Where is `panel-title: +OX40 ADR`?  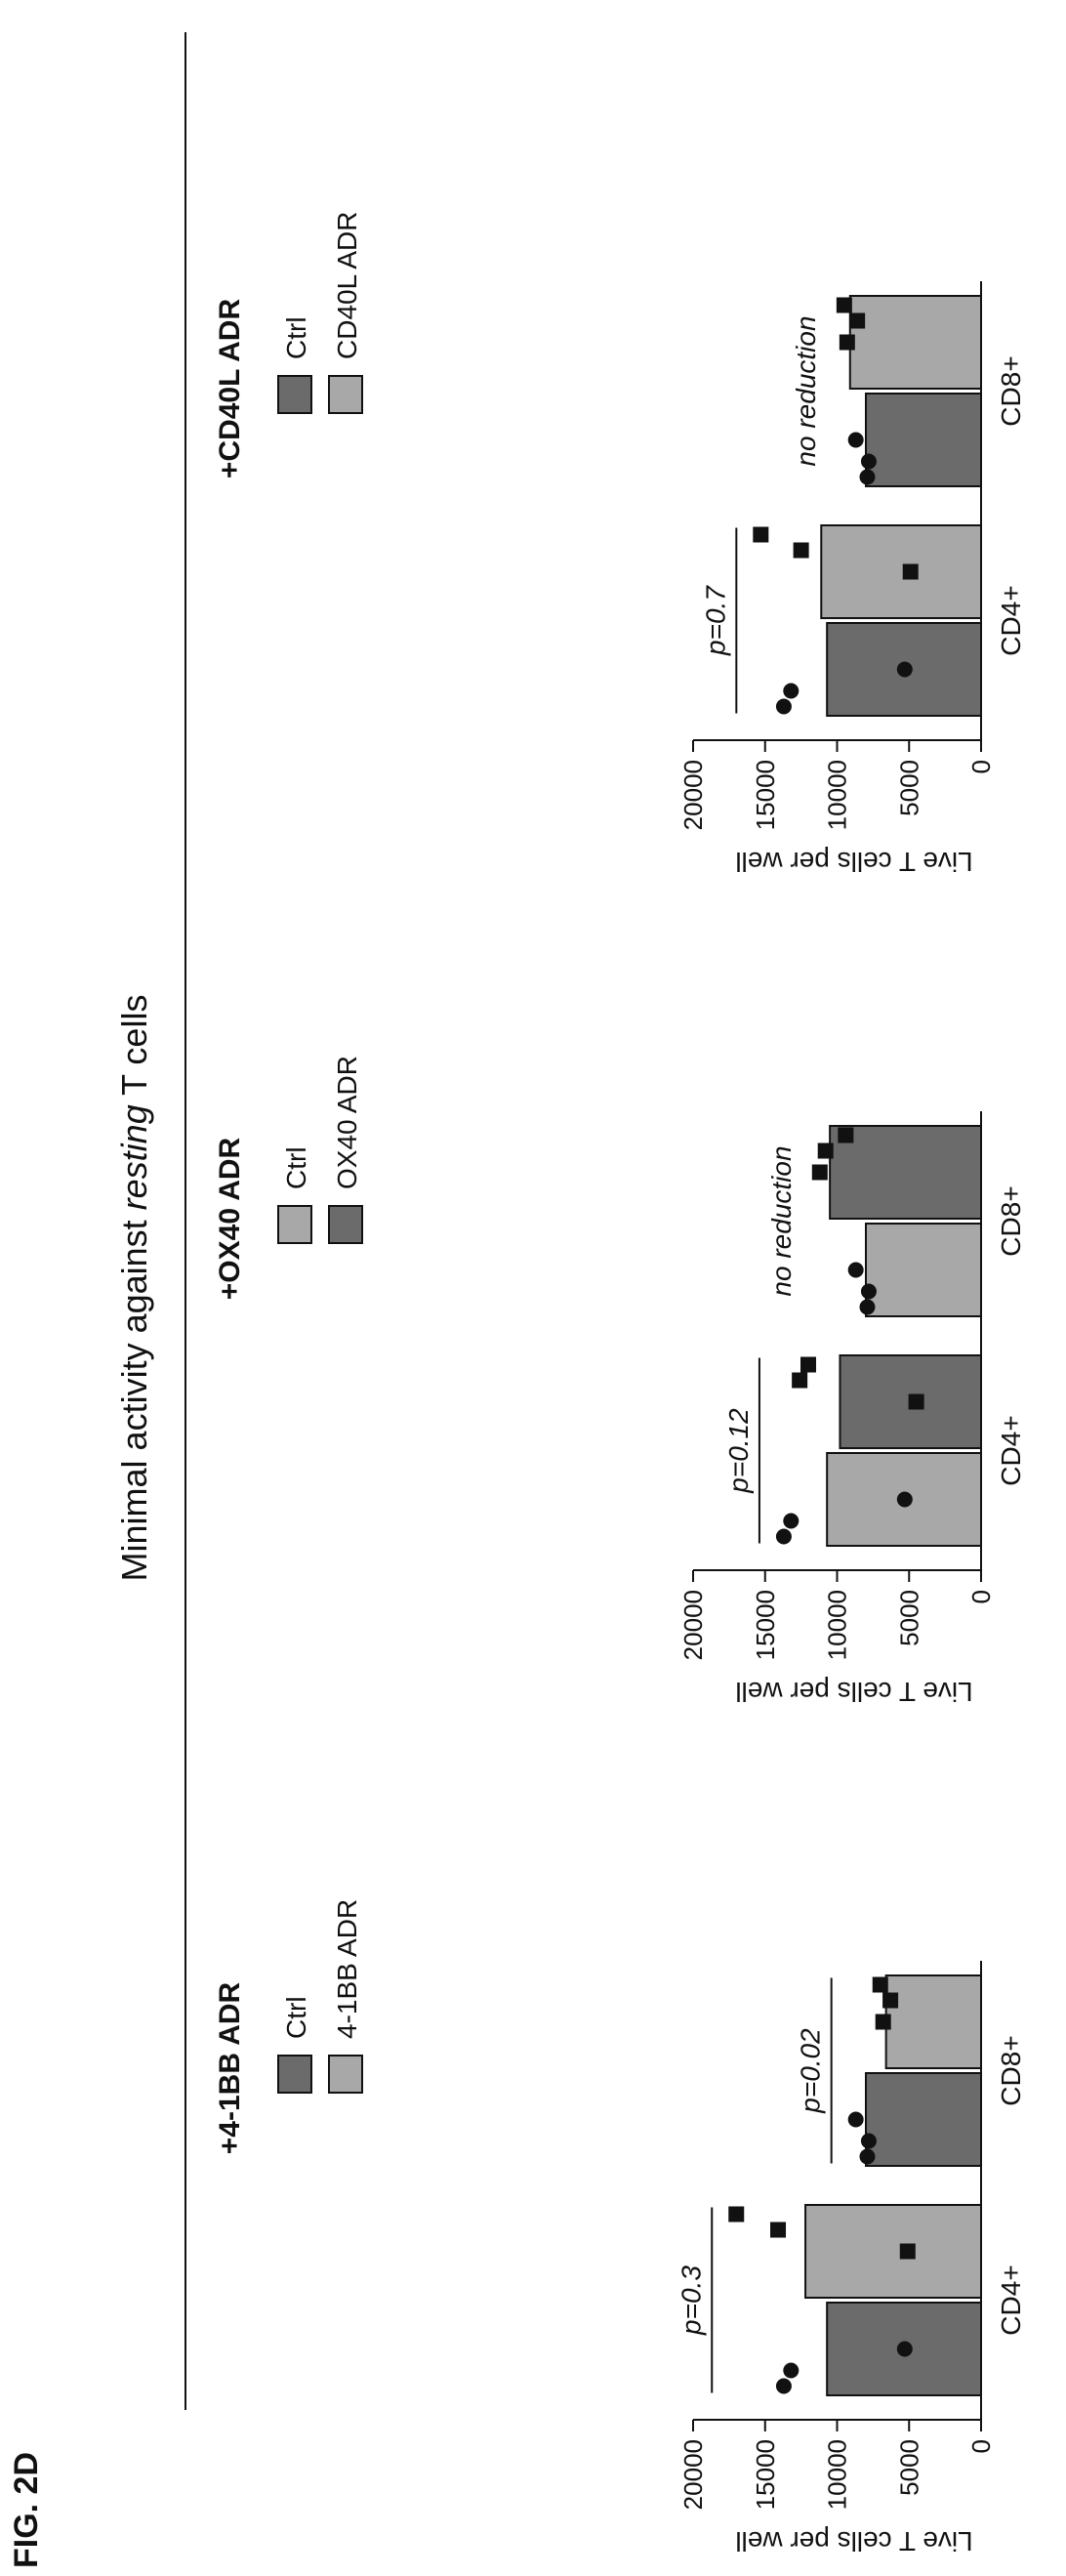
panel-title: +OX40 ADR is located at coordinates (230, 1218).